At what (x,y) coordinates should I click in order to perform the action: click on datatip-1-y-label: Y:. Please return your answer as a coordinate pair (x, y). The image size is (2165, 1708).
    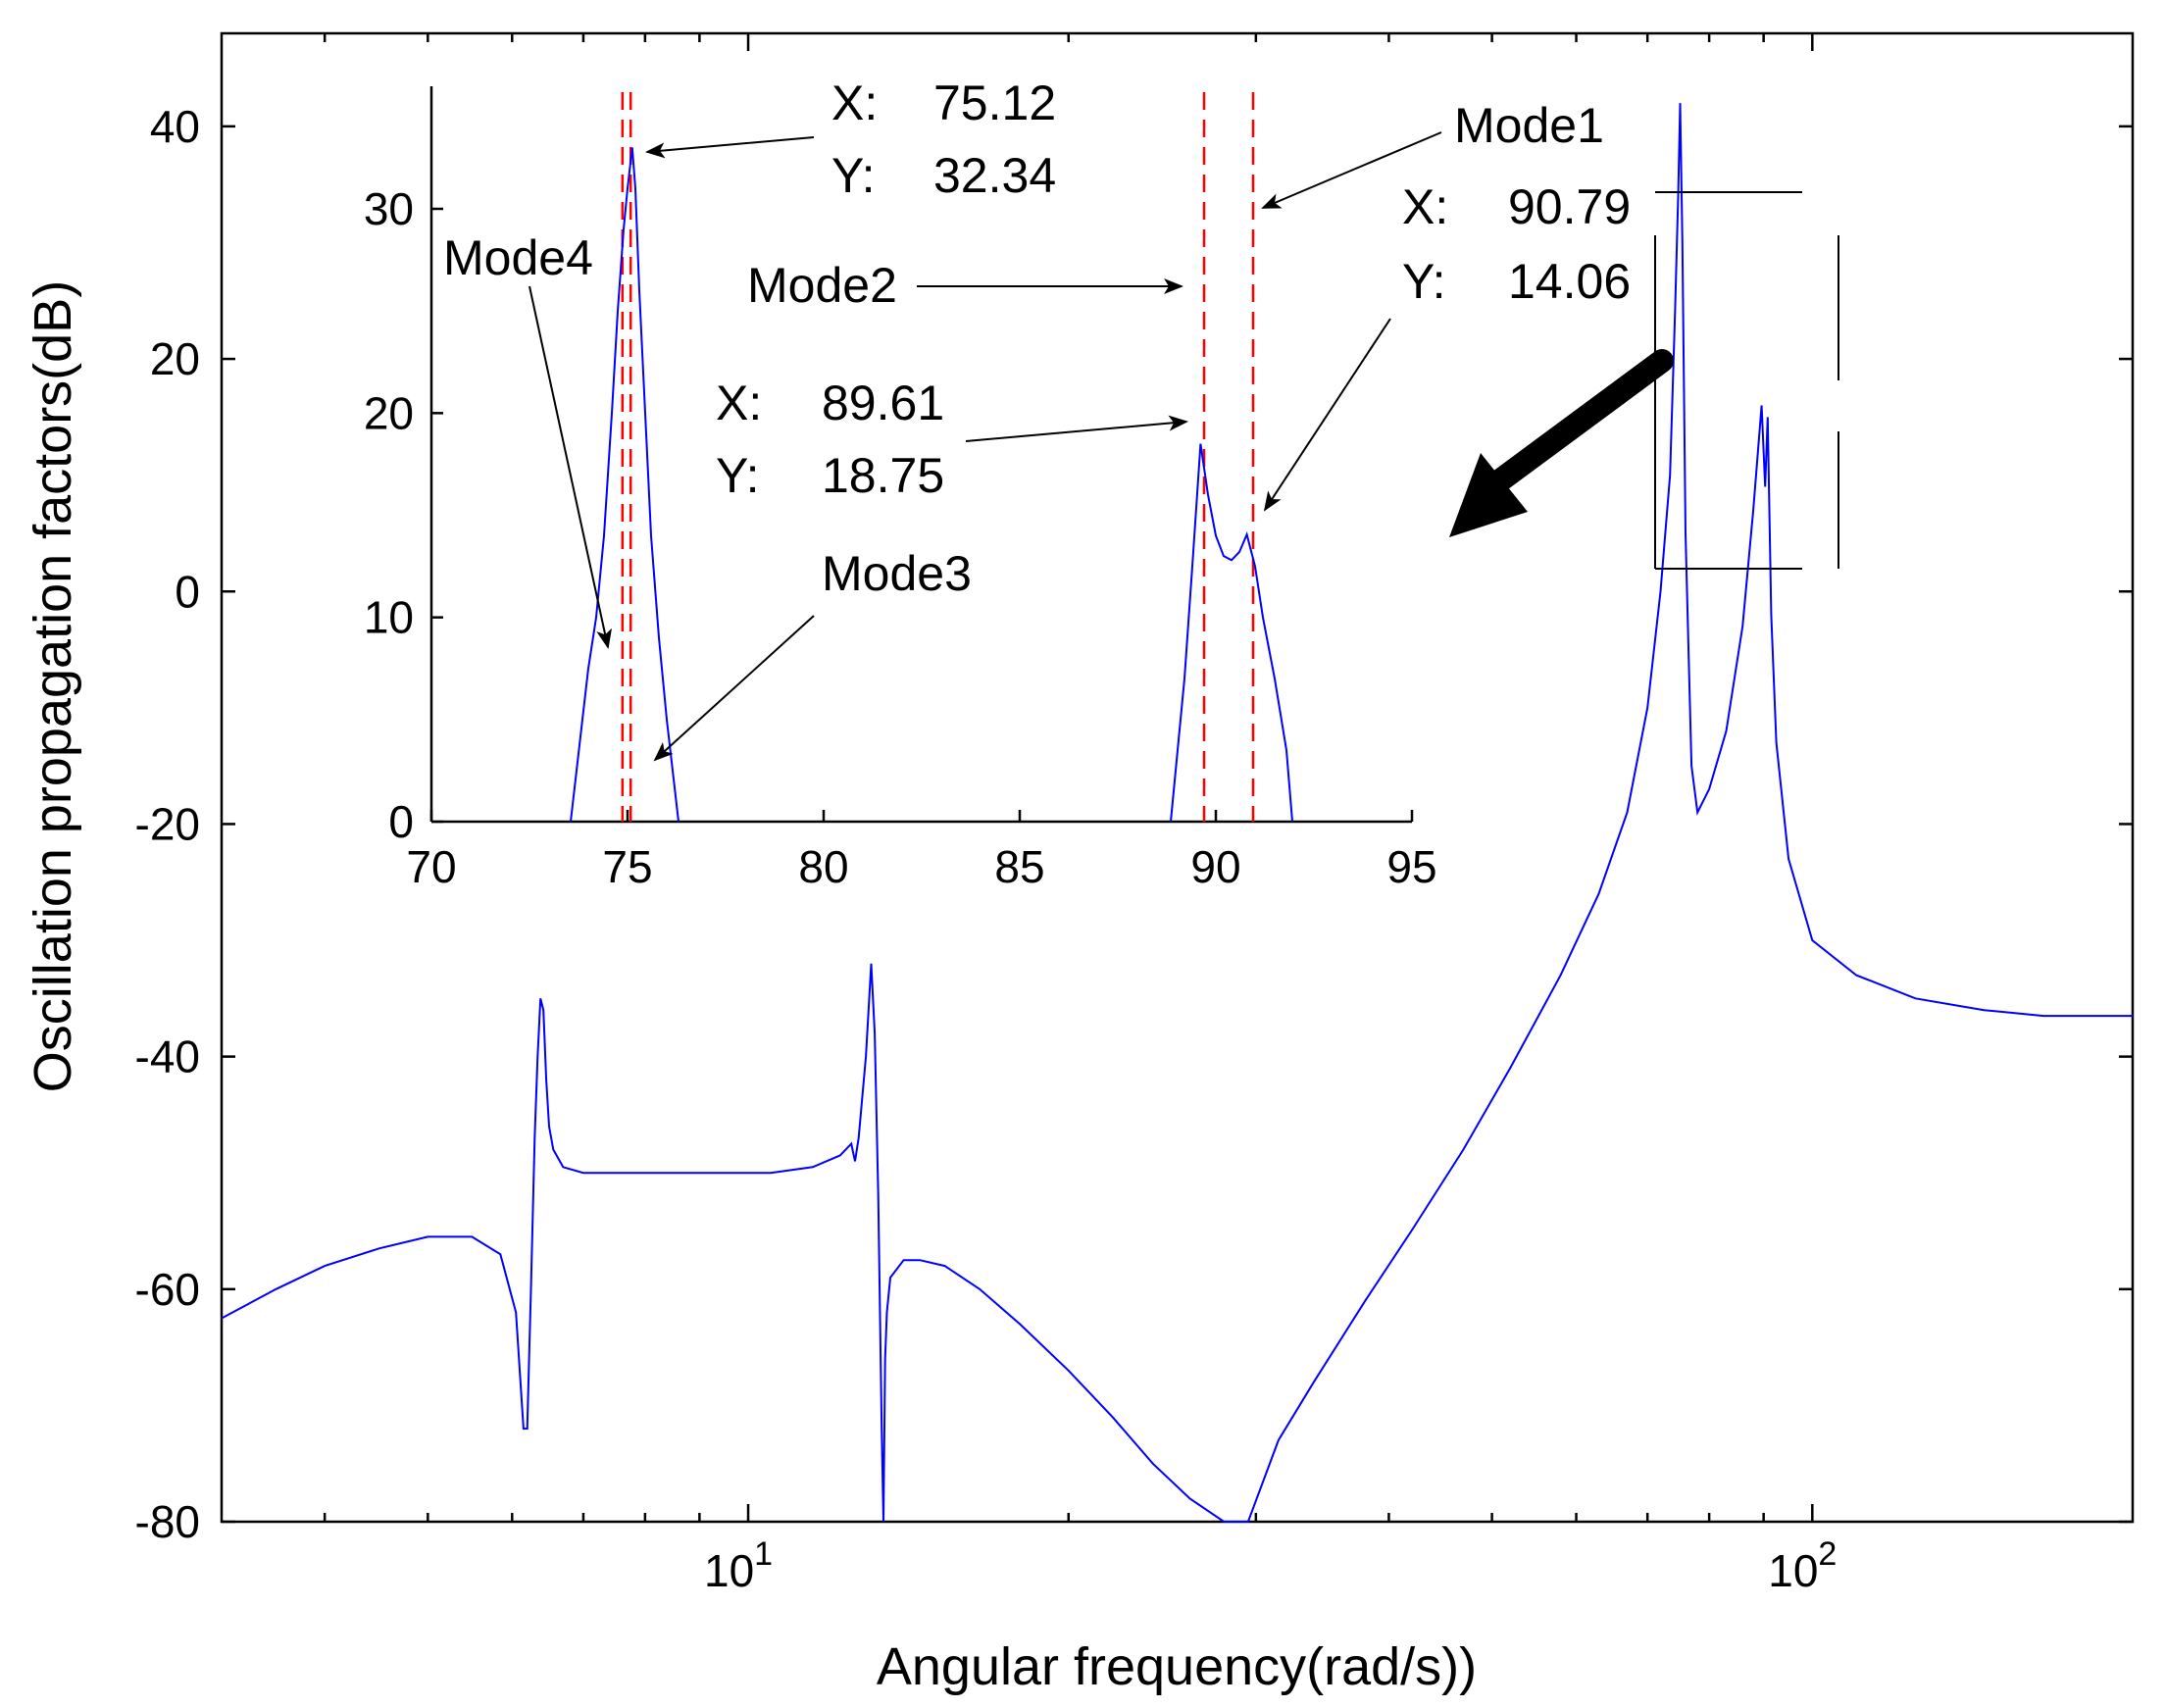
    Looking at the image, I should click on (853, 175).